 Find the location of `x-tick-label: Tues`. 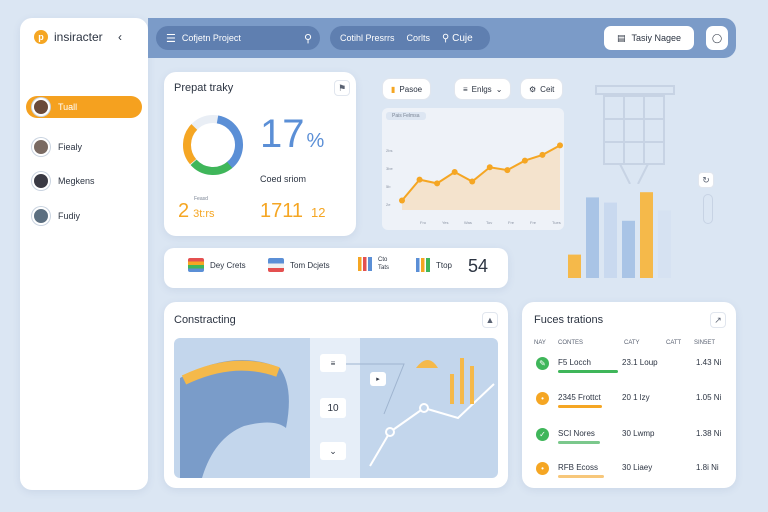

x-tick-label: Tues is located at coordinates (556, 222).